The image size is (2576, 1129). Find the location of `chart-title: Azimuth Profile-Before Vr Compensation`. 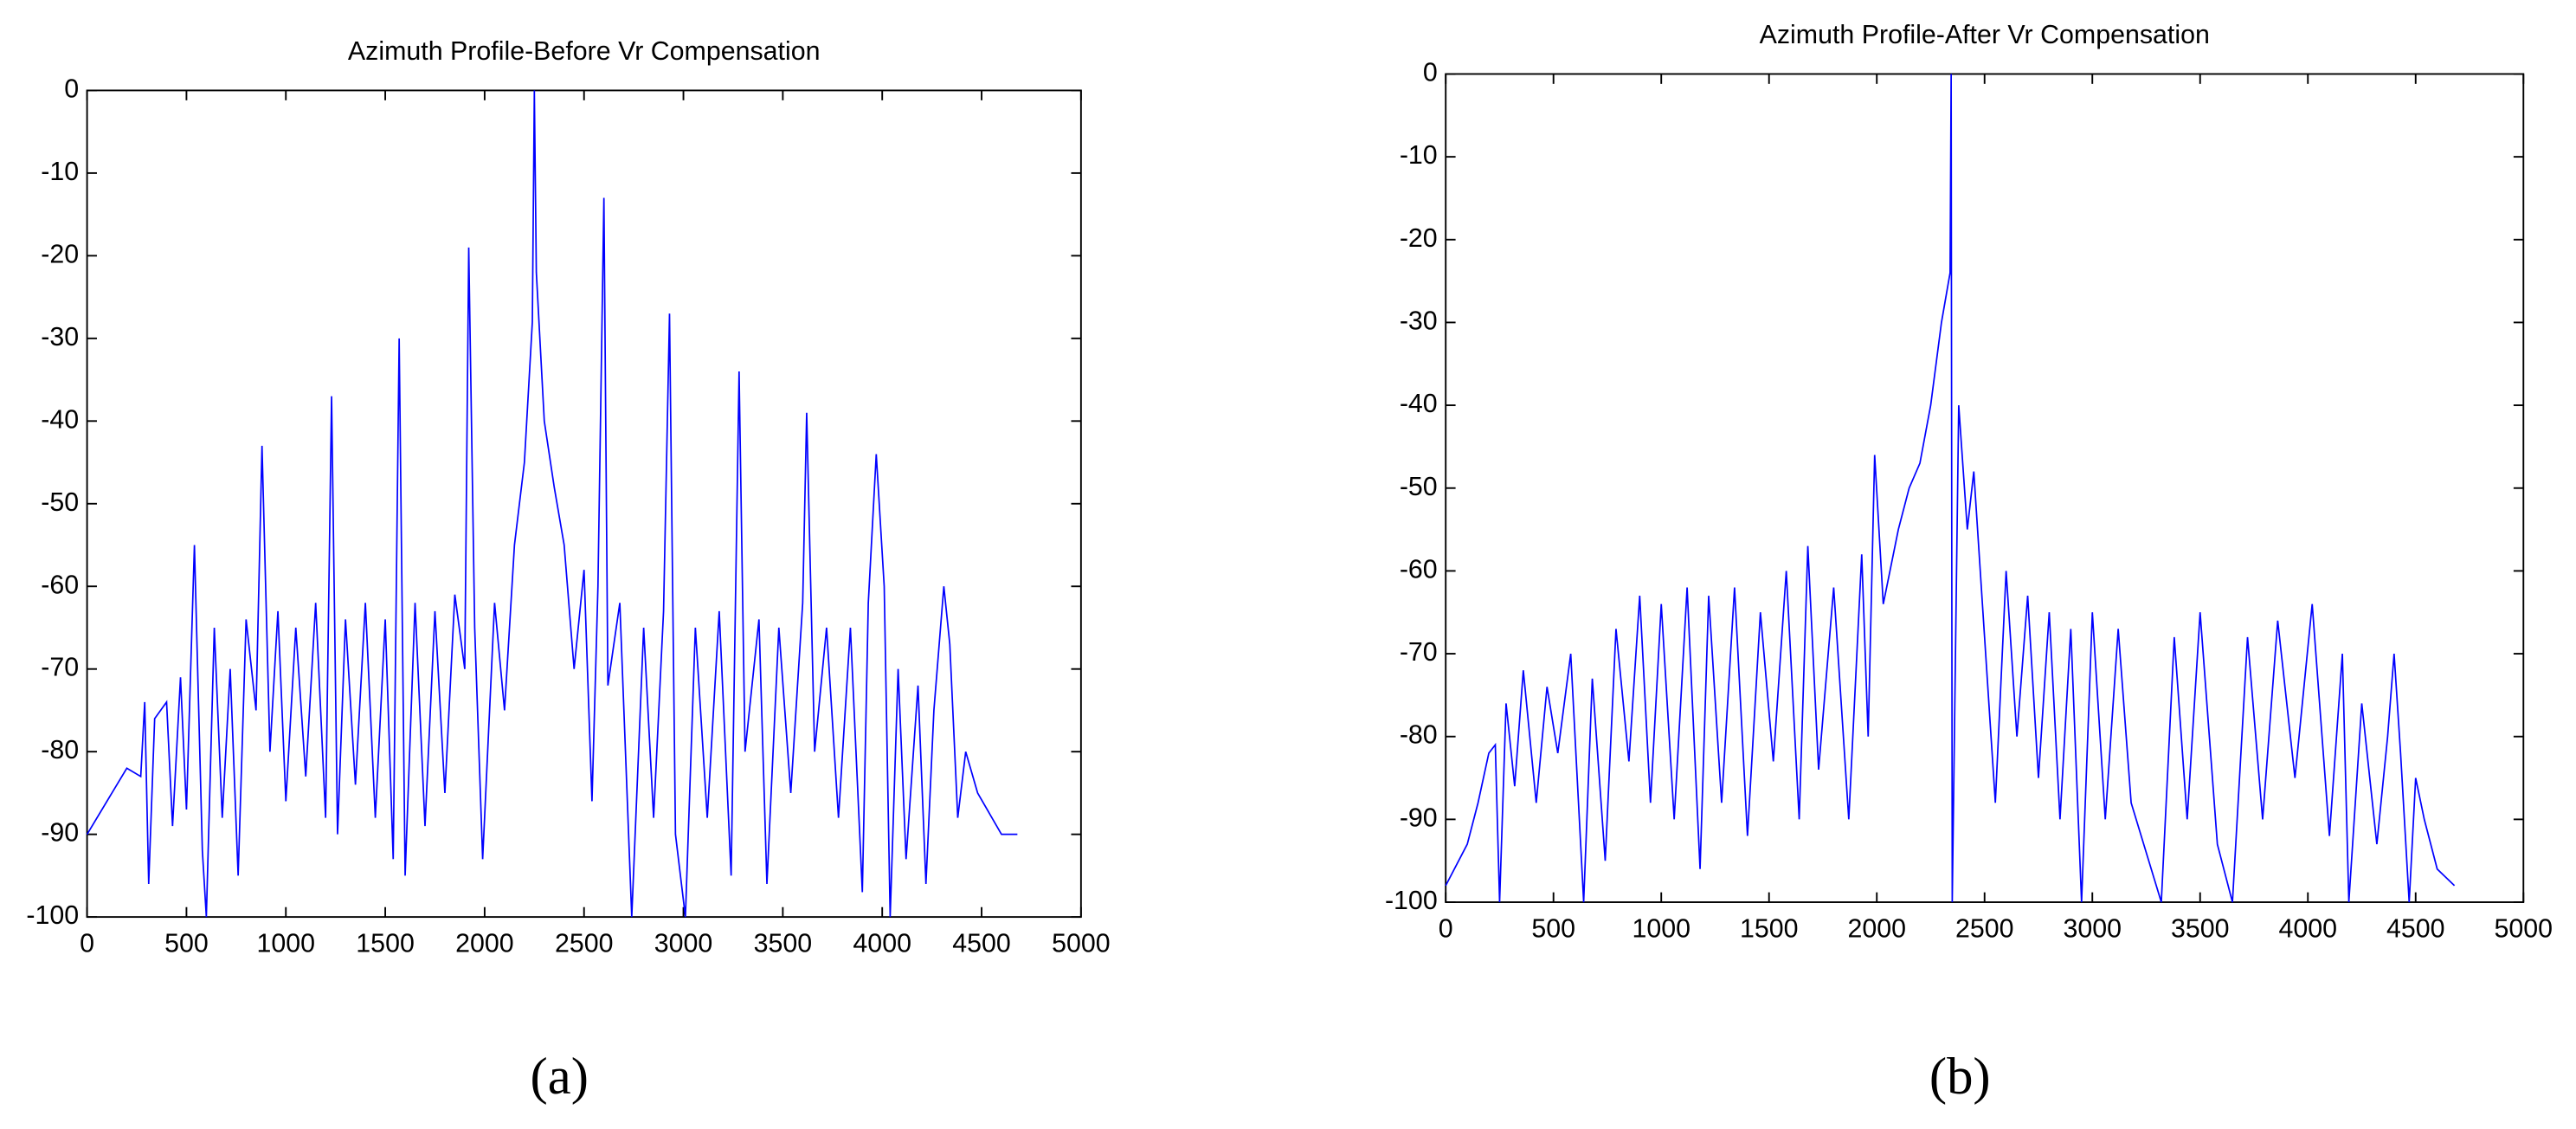

chart-title: Azimuth Profile-Before Vr Compensation is located at coordinates (584, 51).